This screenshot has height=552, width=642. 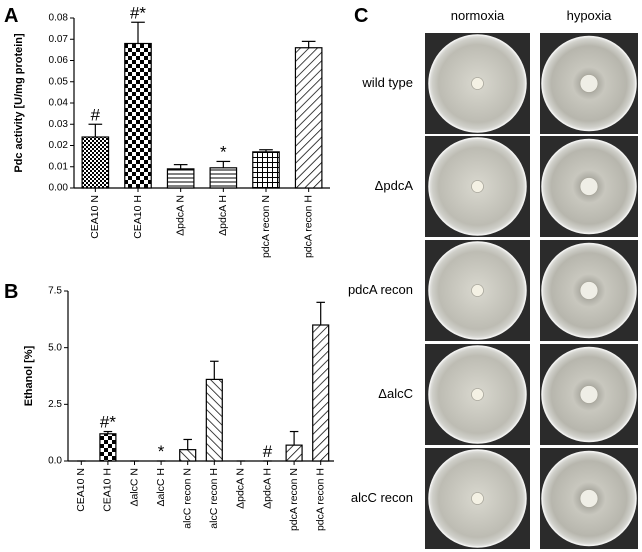 What do you see at coordinates (380, 289) in the screenshot?
I see `row-label: pdcA recon` at bounding box center [380, 289].